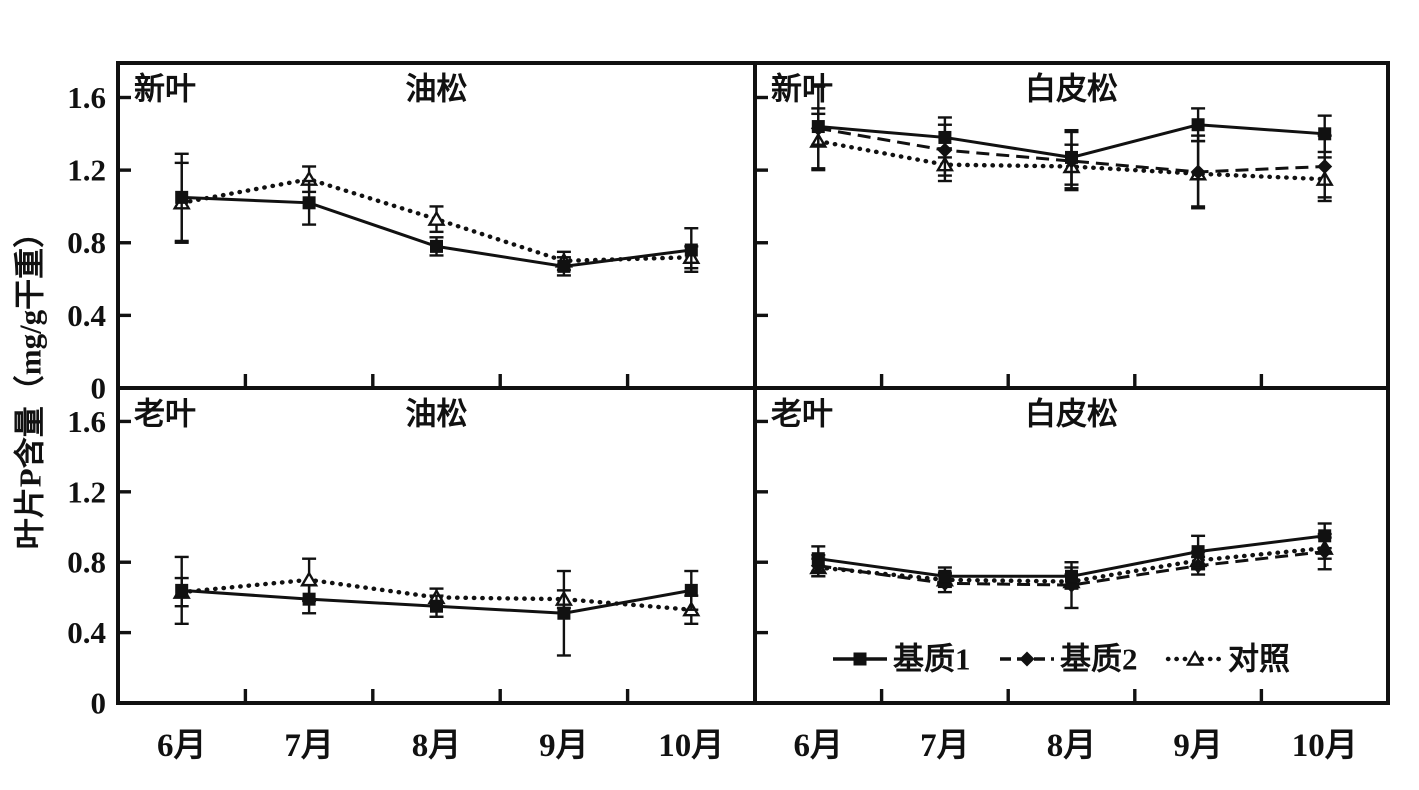 The width and height of the screenshot is (1419, 790). I want to click on marker-triangle-control, so click(436, 218).